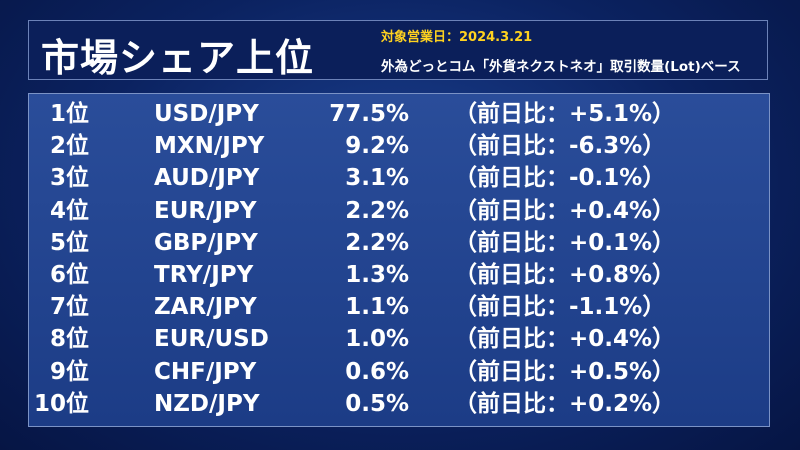 The image size is (800, 450). Describe the element at coordinates (206, 242) in the screenshot. I see `currency-pair: GBP/JPY` at that location.